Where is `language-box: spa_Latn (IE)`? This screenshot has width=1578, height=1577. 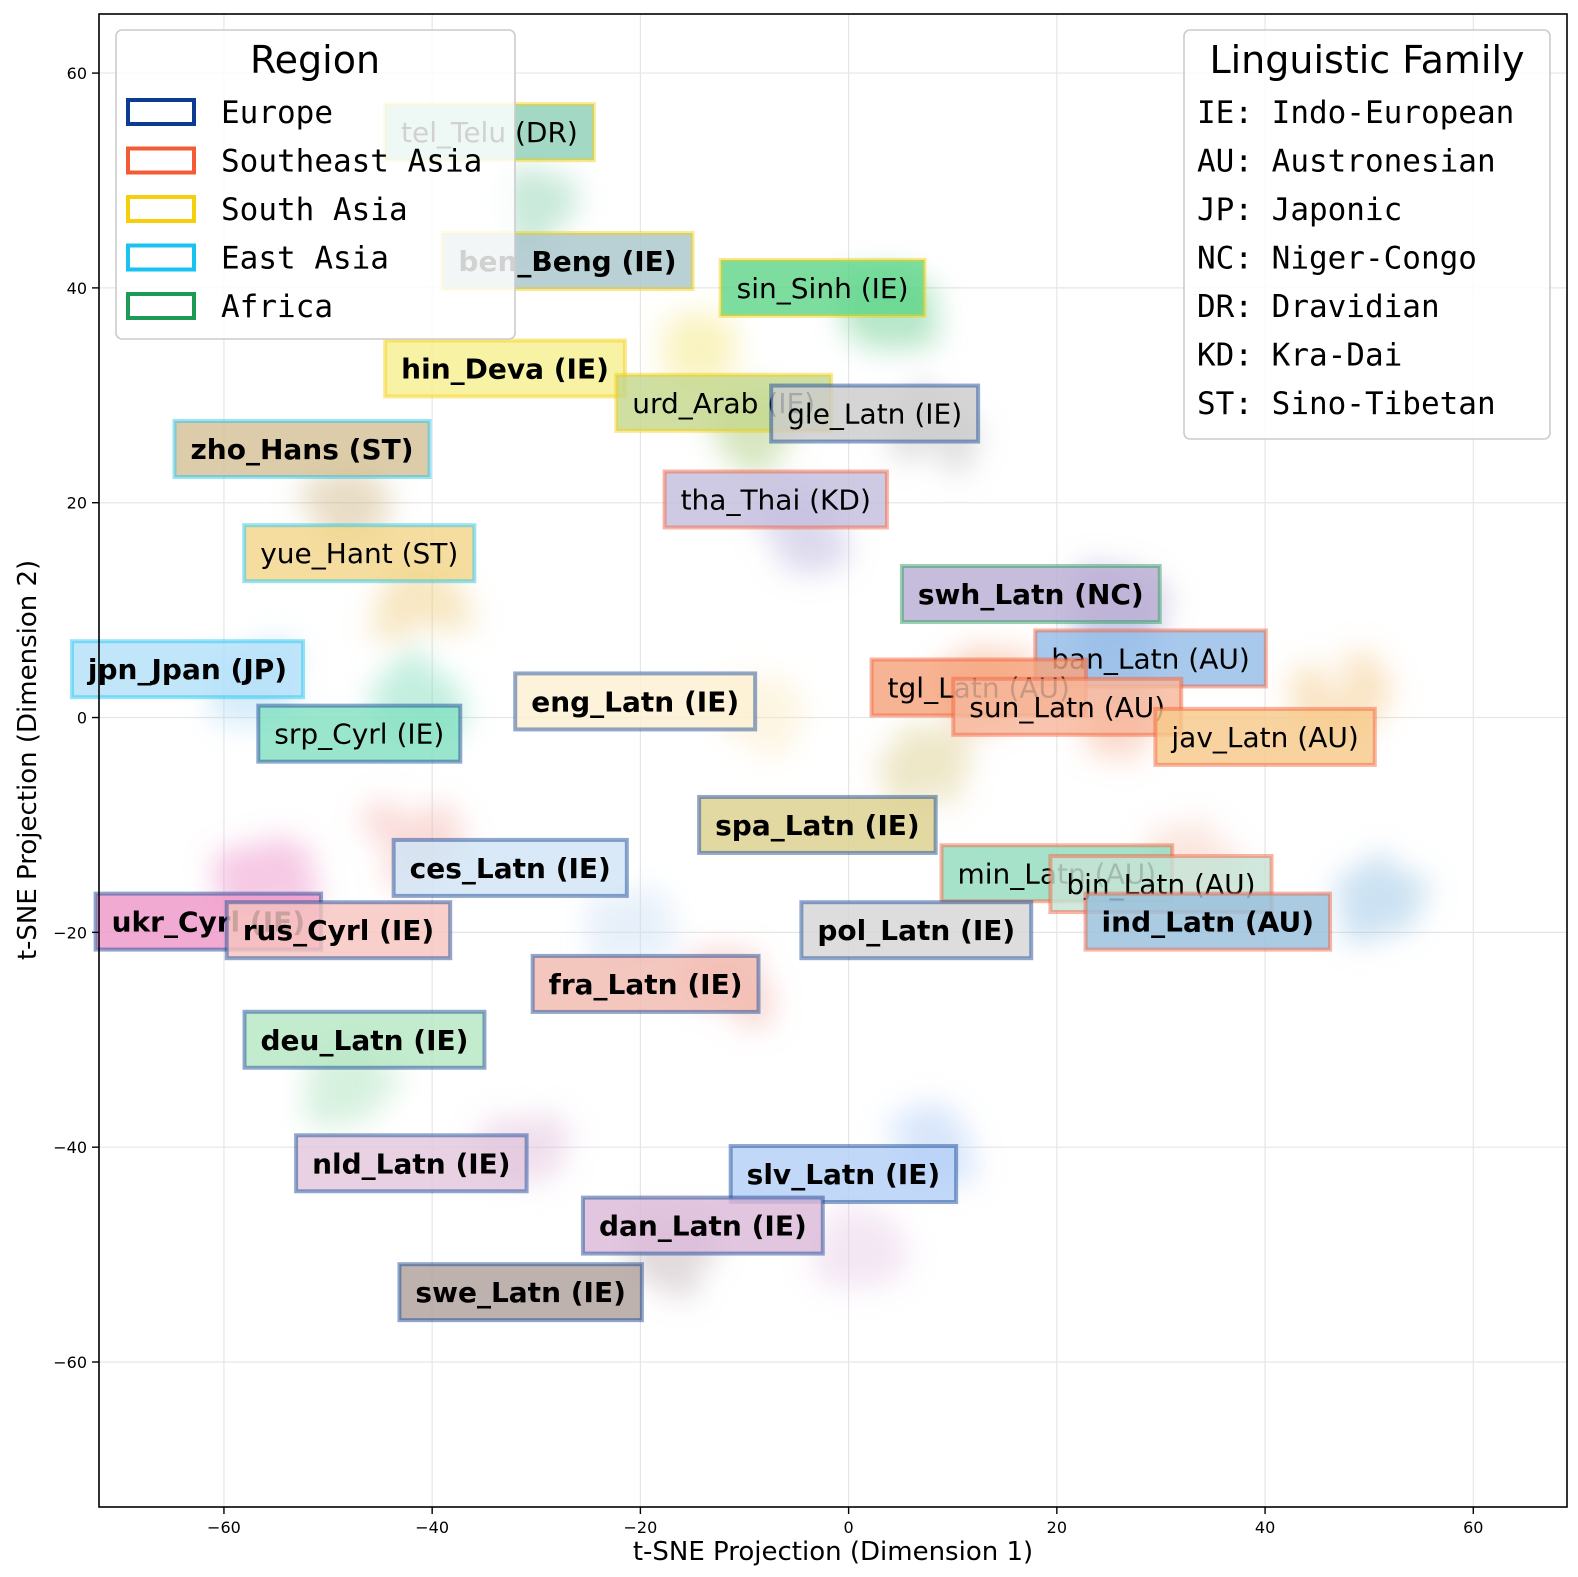
language-box: spa_Latn (IE) is located at coordinates (817, 824).